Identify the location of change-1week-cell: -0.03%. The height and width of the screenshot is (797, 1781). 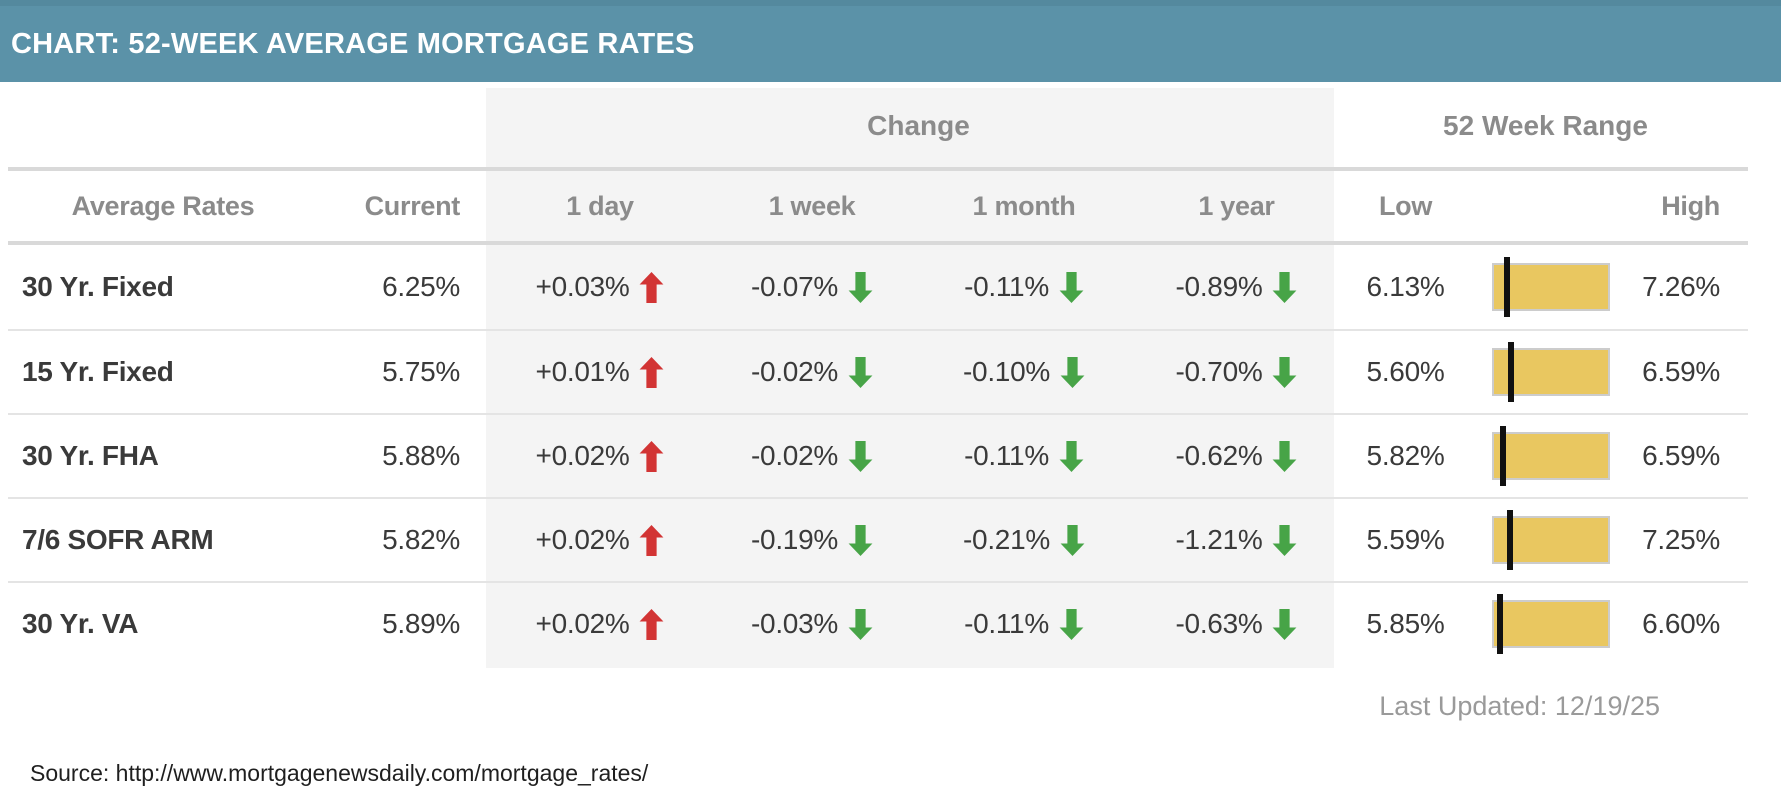
(812, 624).